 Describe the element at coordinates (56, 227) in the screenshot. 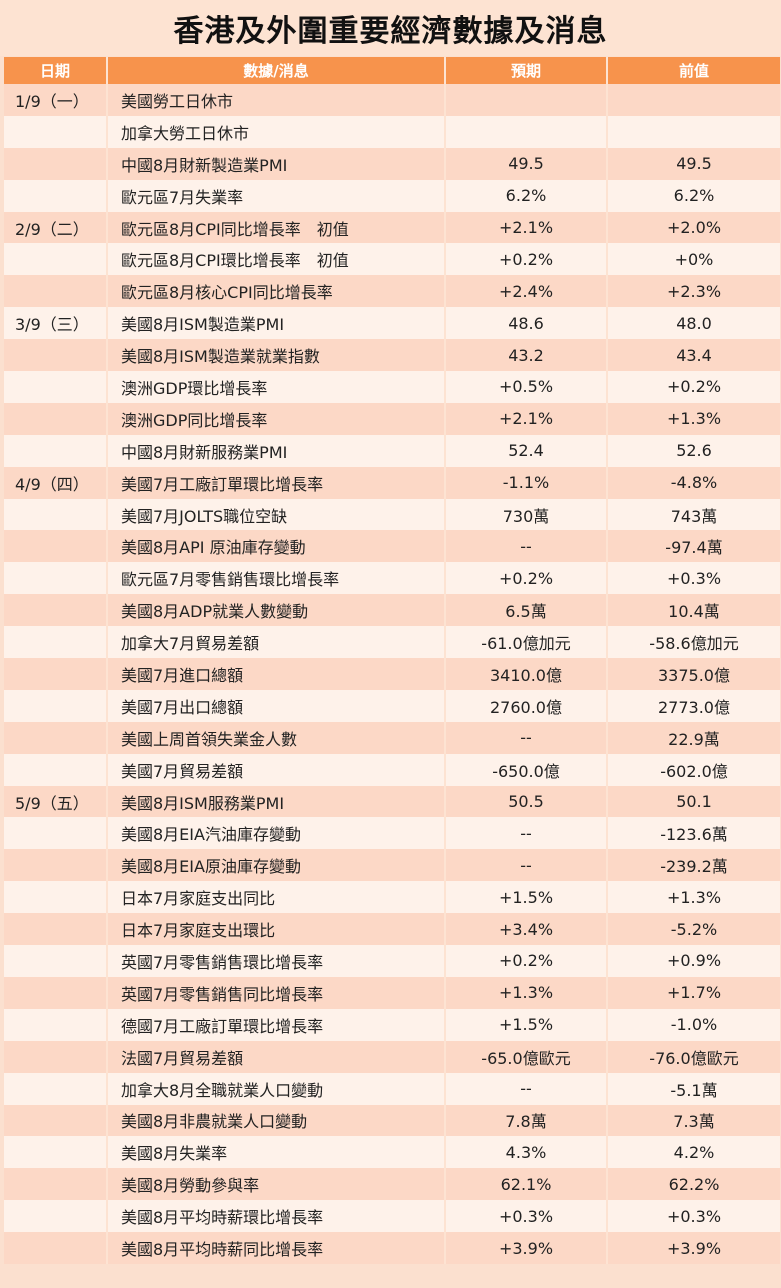

I see `row-date: 2/9（二）` at that location.